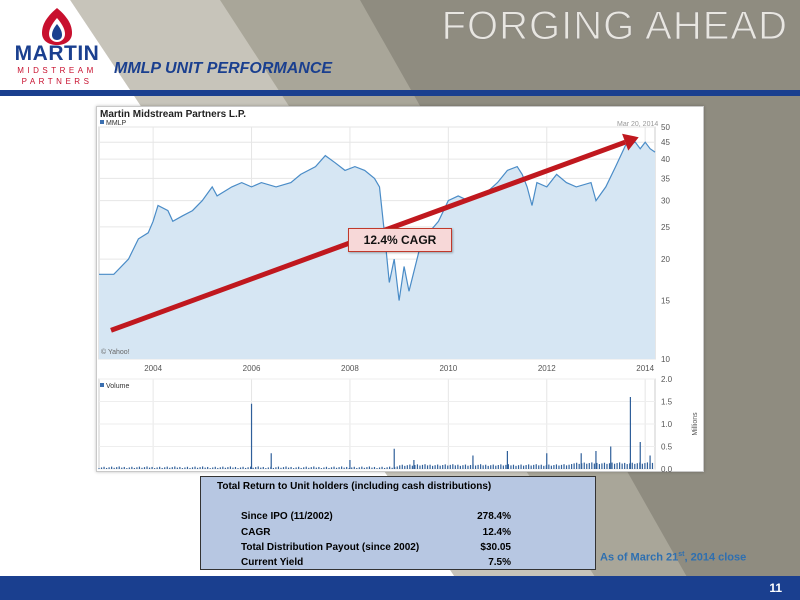 The height and width of the screenshot is (600, 800). I want to click on price-tick-label: 15, so click(665, 301).